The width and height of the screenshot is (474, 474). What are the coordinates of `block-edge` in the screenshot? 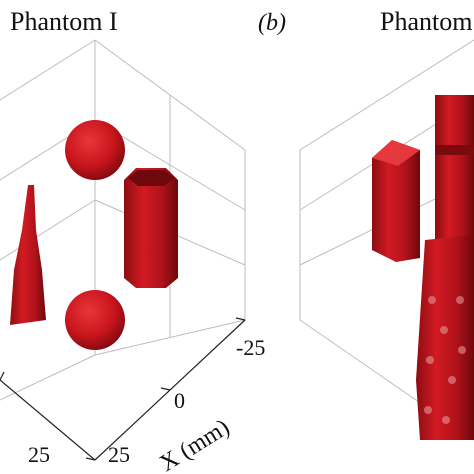 It's located at (454, 150).